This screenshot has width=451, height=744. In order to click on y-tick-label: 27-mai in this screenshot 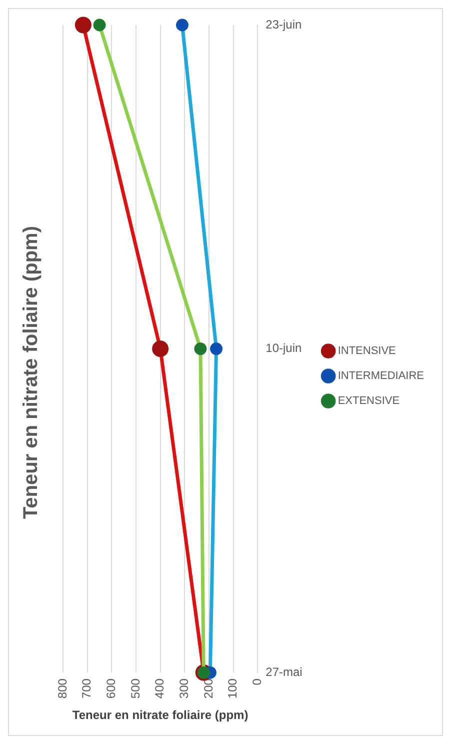, I will do `click(284, 671)`.